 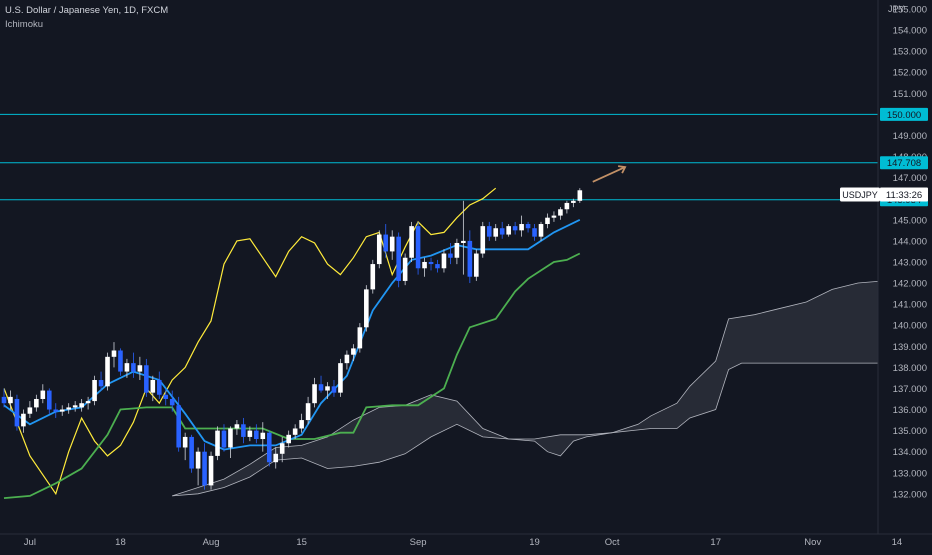 I want to click on x-tick-label: Aug, so click(x=211, y=542).